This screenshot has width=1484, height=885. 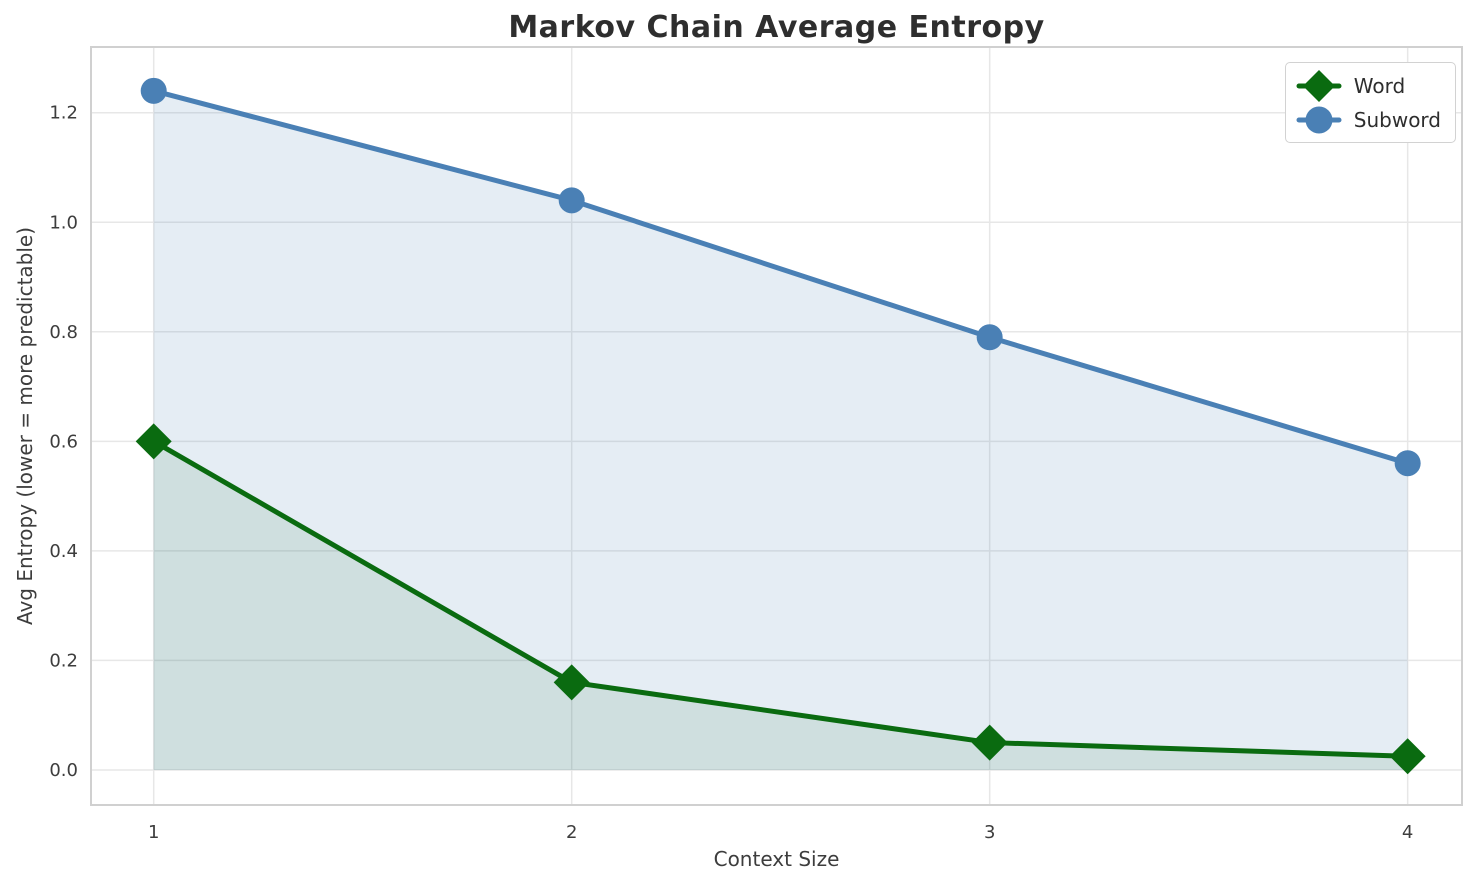 I want to click on y-tick-label: 0.4, so click(x=63, y=551).